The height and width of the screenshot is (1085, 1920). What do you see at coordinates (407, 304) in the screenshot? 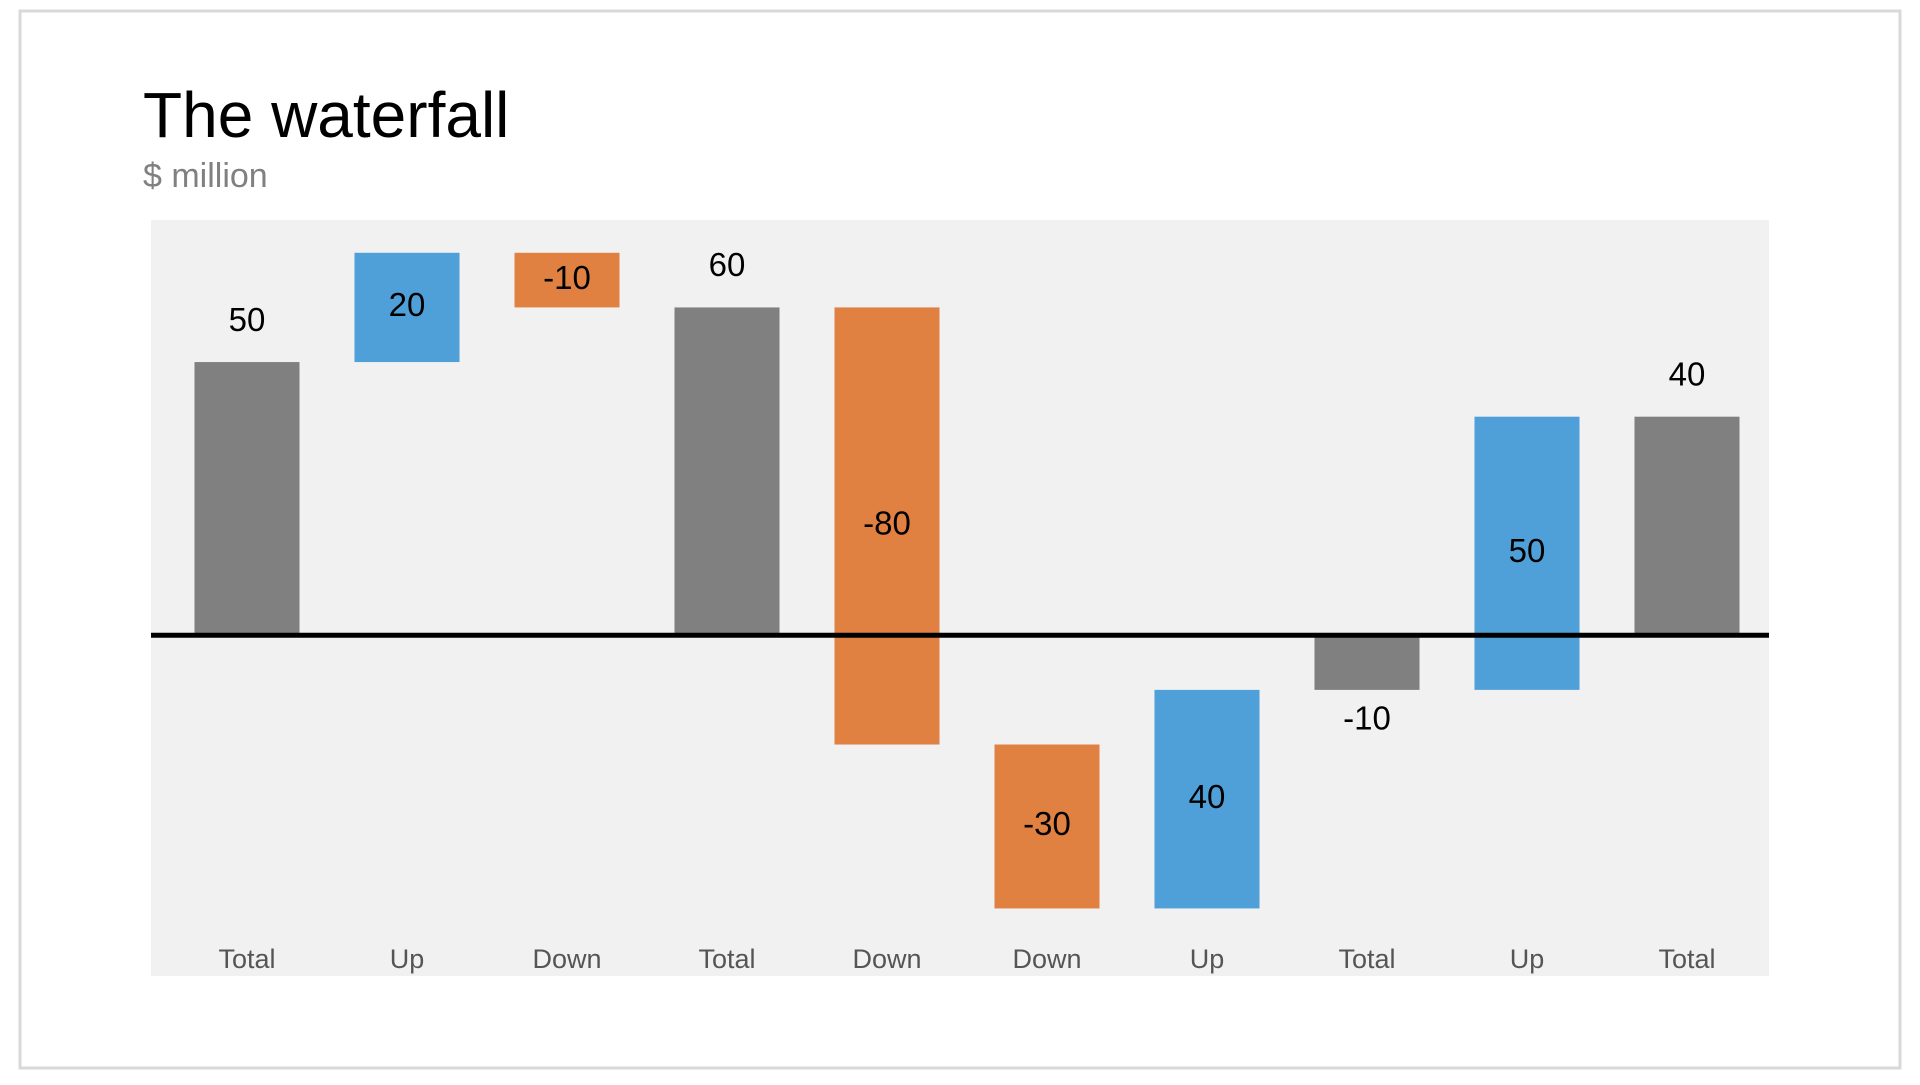
I see `value-label: 20` at bounding box center [407, 304].